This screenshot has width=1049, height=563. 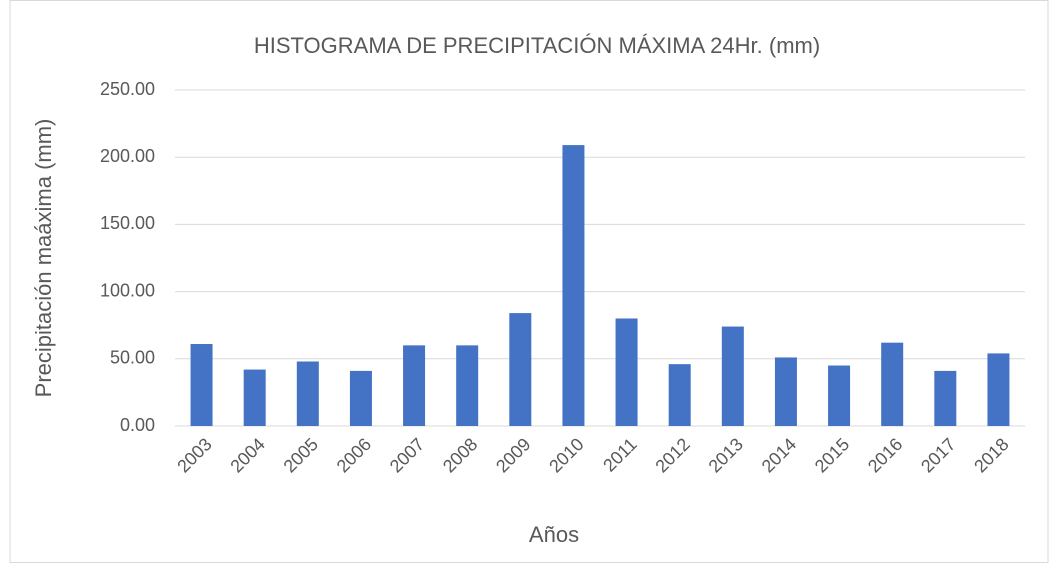 What do you see at coordinates (43, 258) in the screenshot?
I see `y-axis-title: Precipitación maáxima (mm)` at bounding box center [43, 258].